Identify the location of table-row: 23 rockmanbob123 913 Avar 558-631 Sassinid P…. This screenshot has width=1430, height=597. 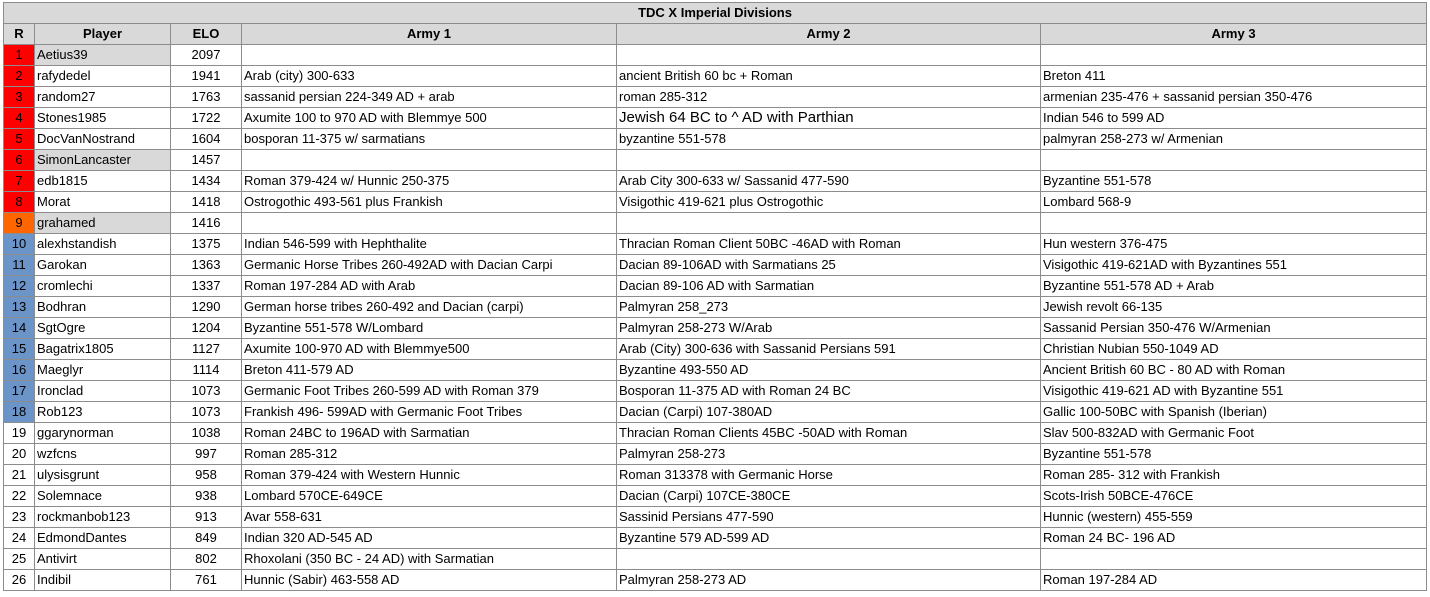
(715, 517).